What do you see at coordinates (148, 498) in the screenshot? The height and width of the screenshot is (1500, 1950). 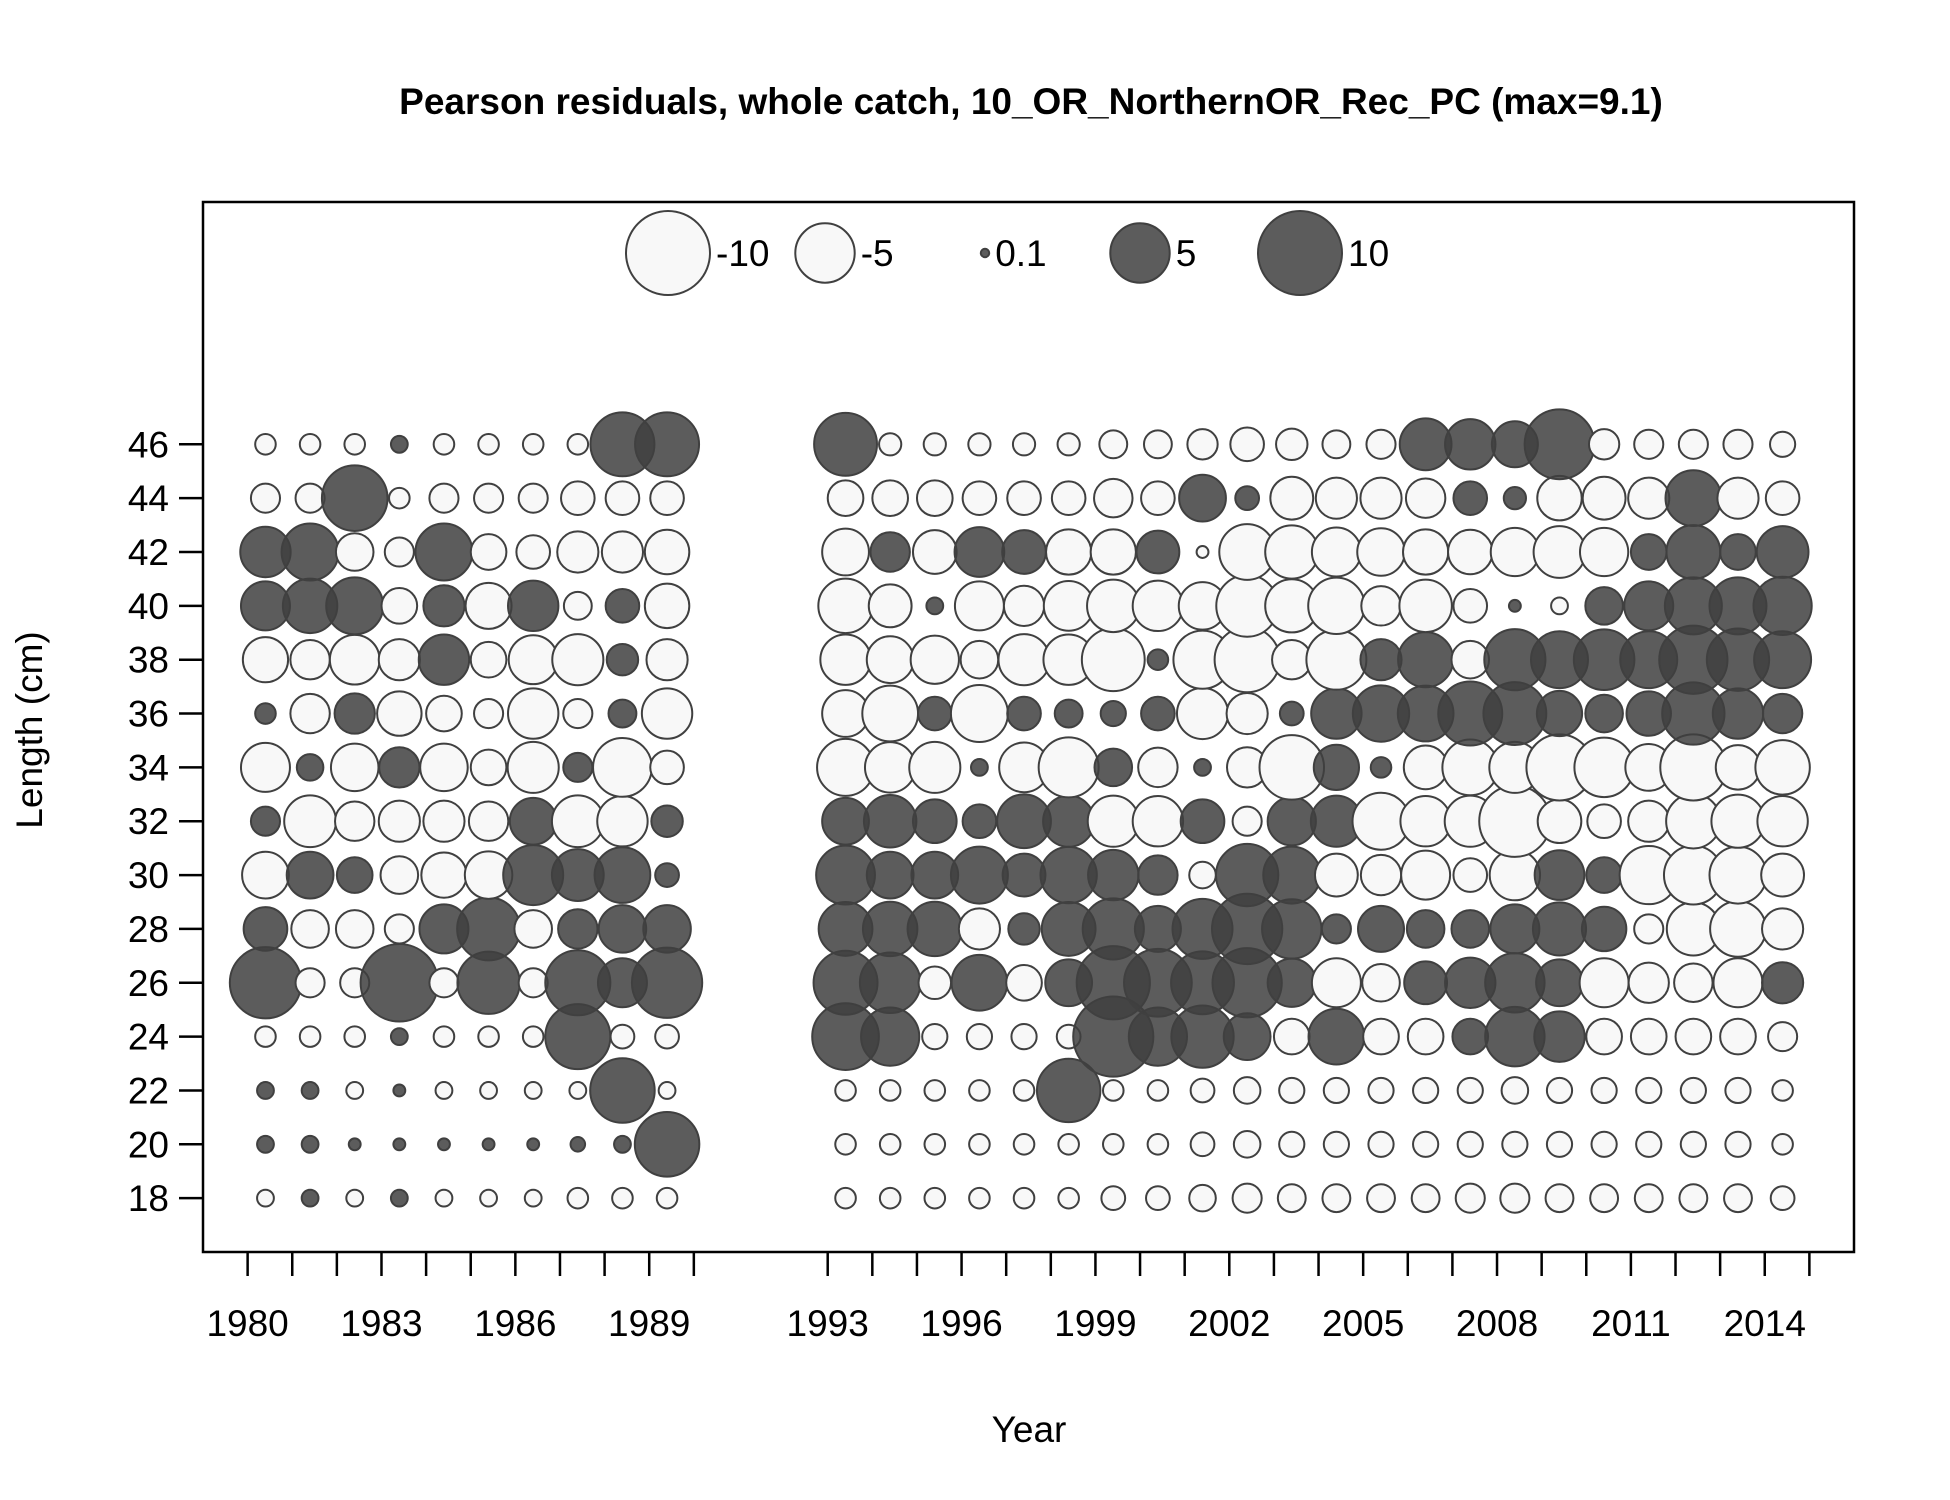 I see `y-tick-label-44: 44` at bounding box center [148, 498].